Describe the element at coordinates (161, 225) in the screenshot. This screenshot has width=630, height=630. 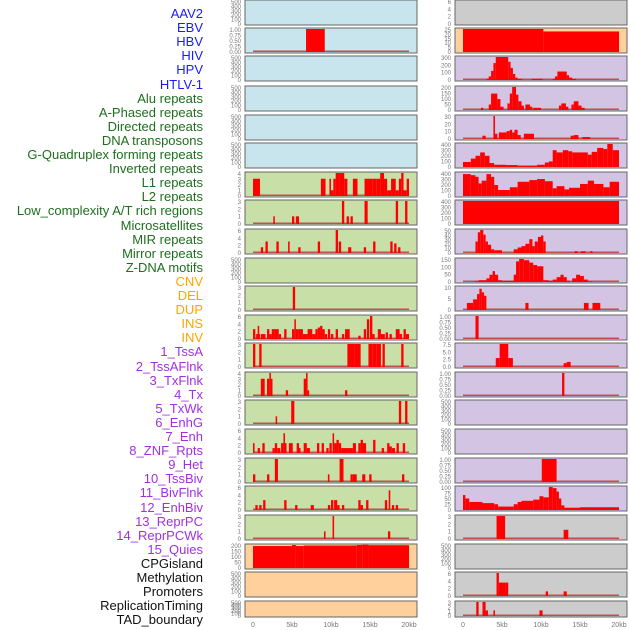
I see `track-label: Microsatellites` at that location.